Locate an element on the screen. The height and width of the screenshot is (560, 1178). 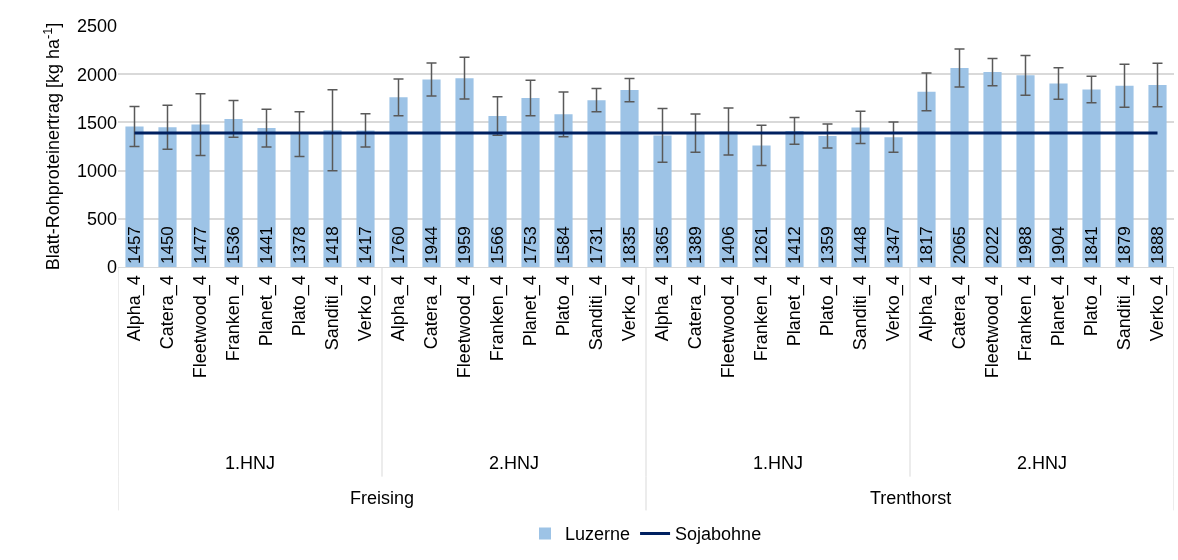
data-label: 1359 is located at coordinates (828, 245).